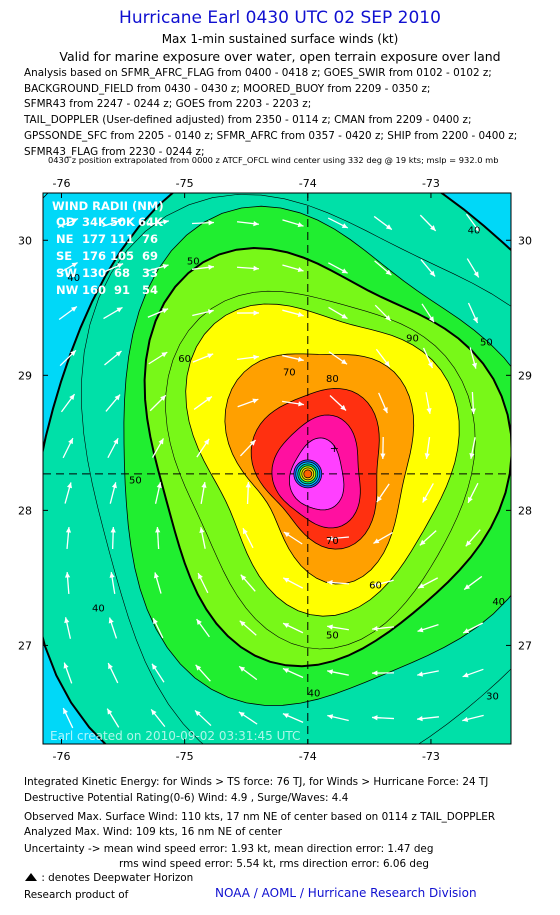 This screenshot has width=560, height=915. I want to click on x-tick-label-top: -74, so click(308, 183).